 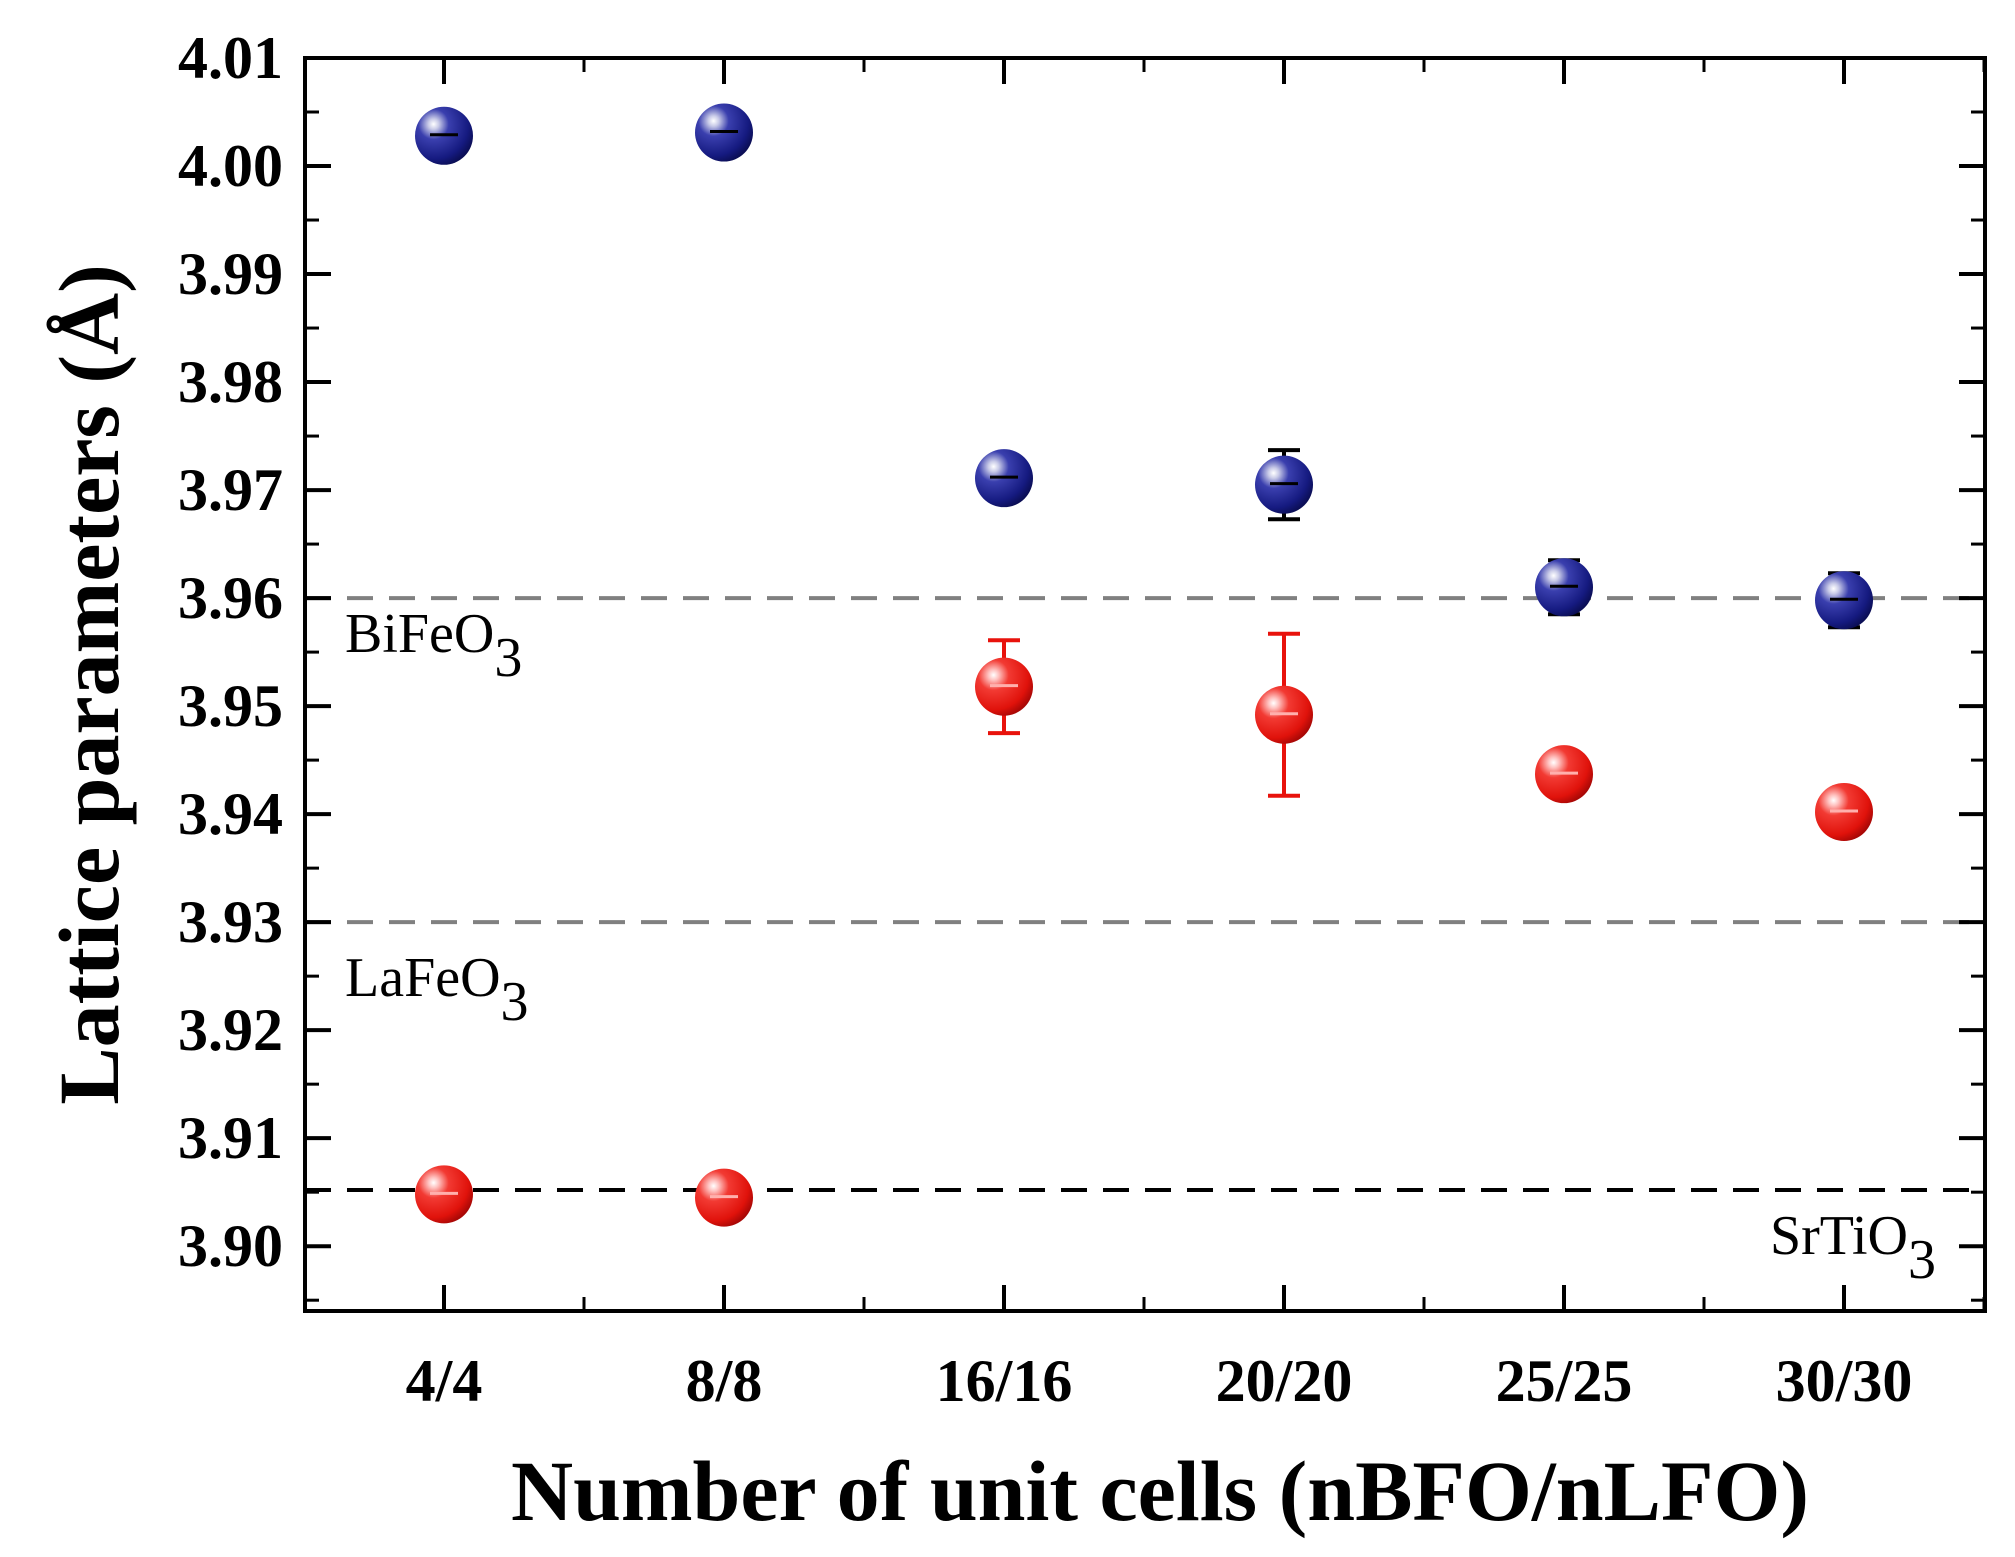 I want to click on y-tick-label: 3.93, so click(x=230, y=922).